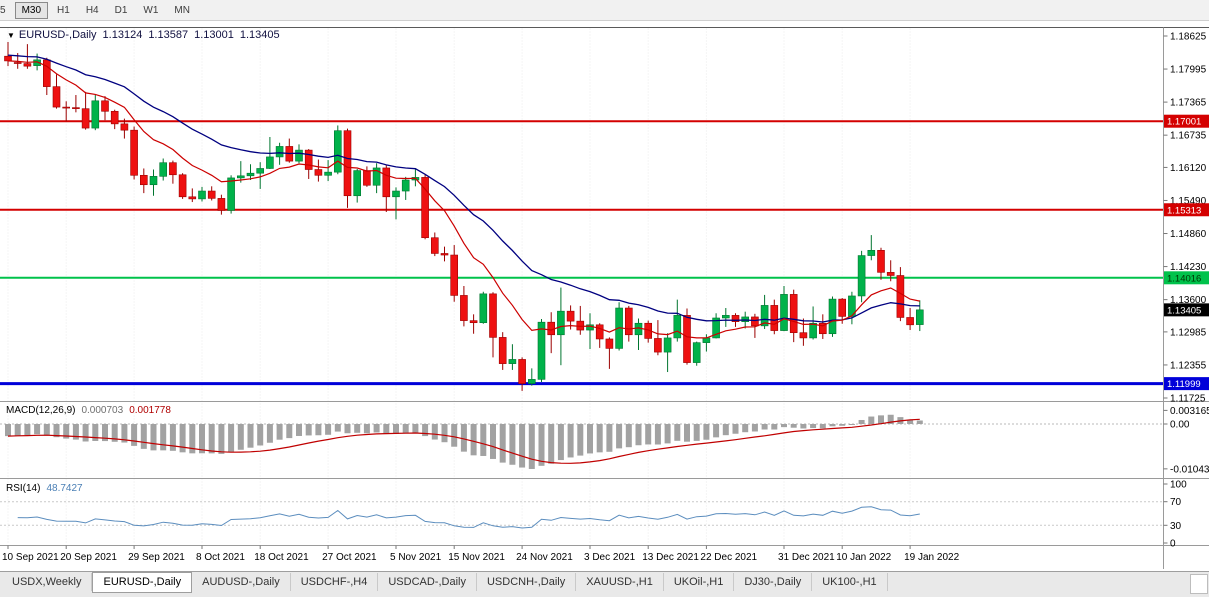 The width and height of the screenshot is (1209, 597). What do you see at coordinates (30, 557) in the screenshot?
I see `svg-text: 10 Sep 2021` at bounding box center [30, 557].